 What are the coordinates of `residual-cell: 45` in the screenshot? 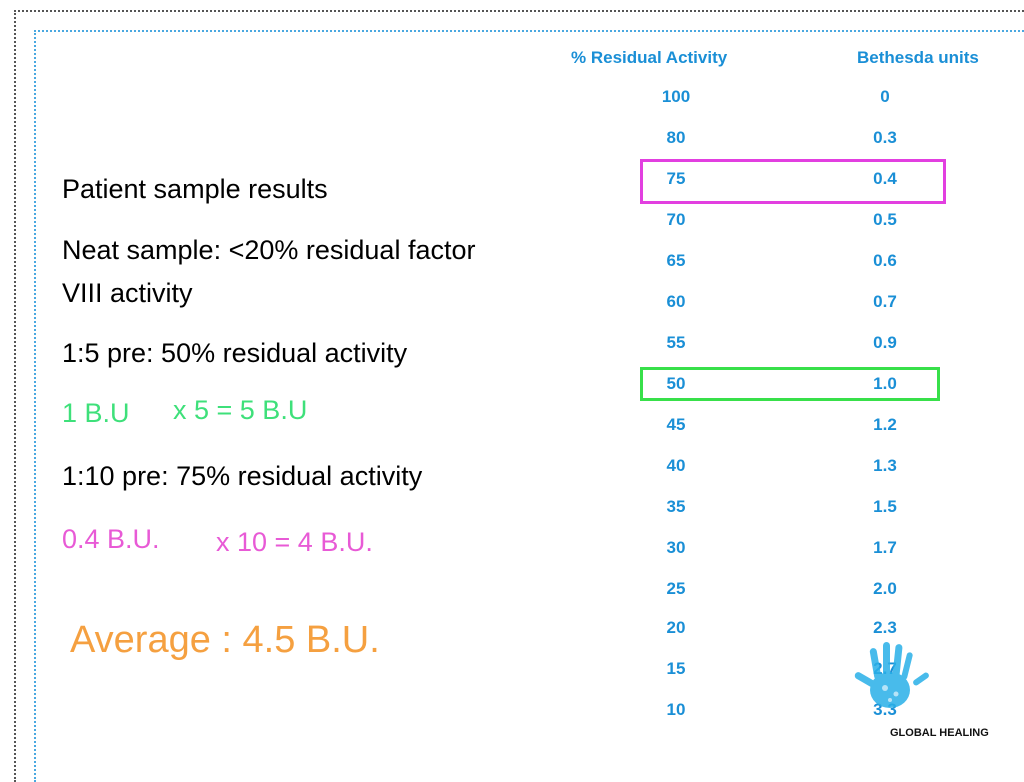 It's located at (676, 424).